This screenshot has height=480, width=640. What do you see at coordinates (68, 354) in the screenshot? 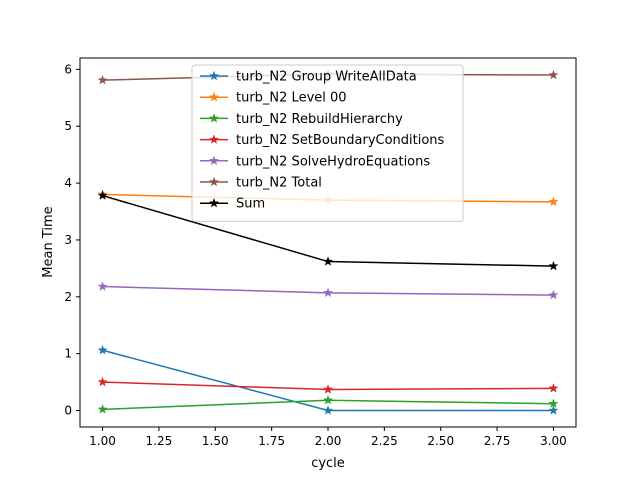
I see `y-tick-label: 1` at bounding box center [68, 354].